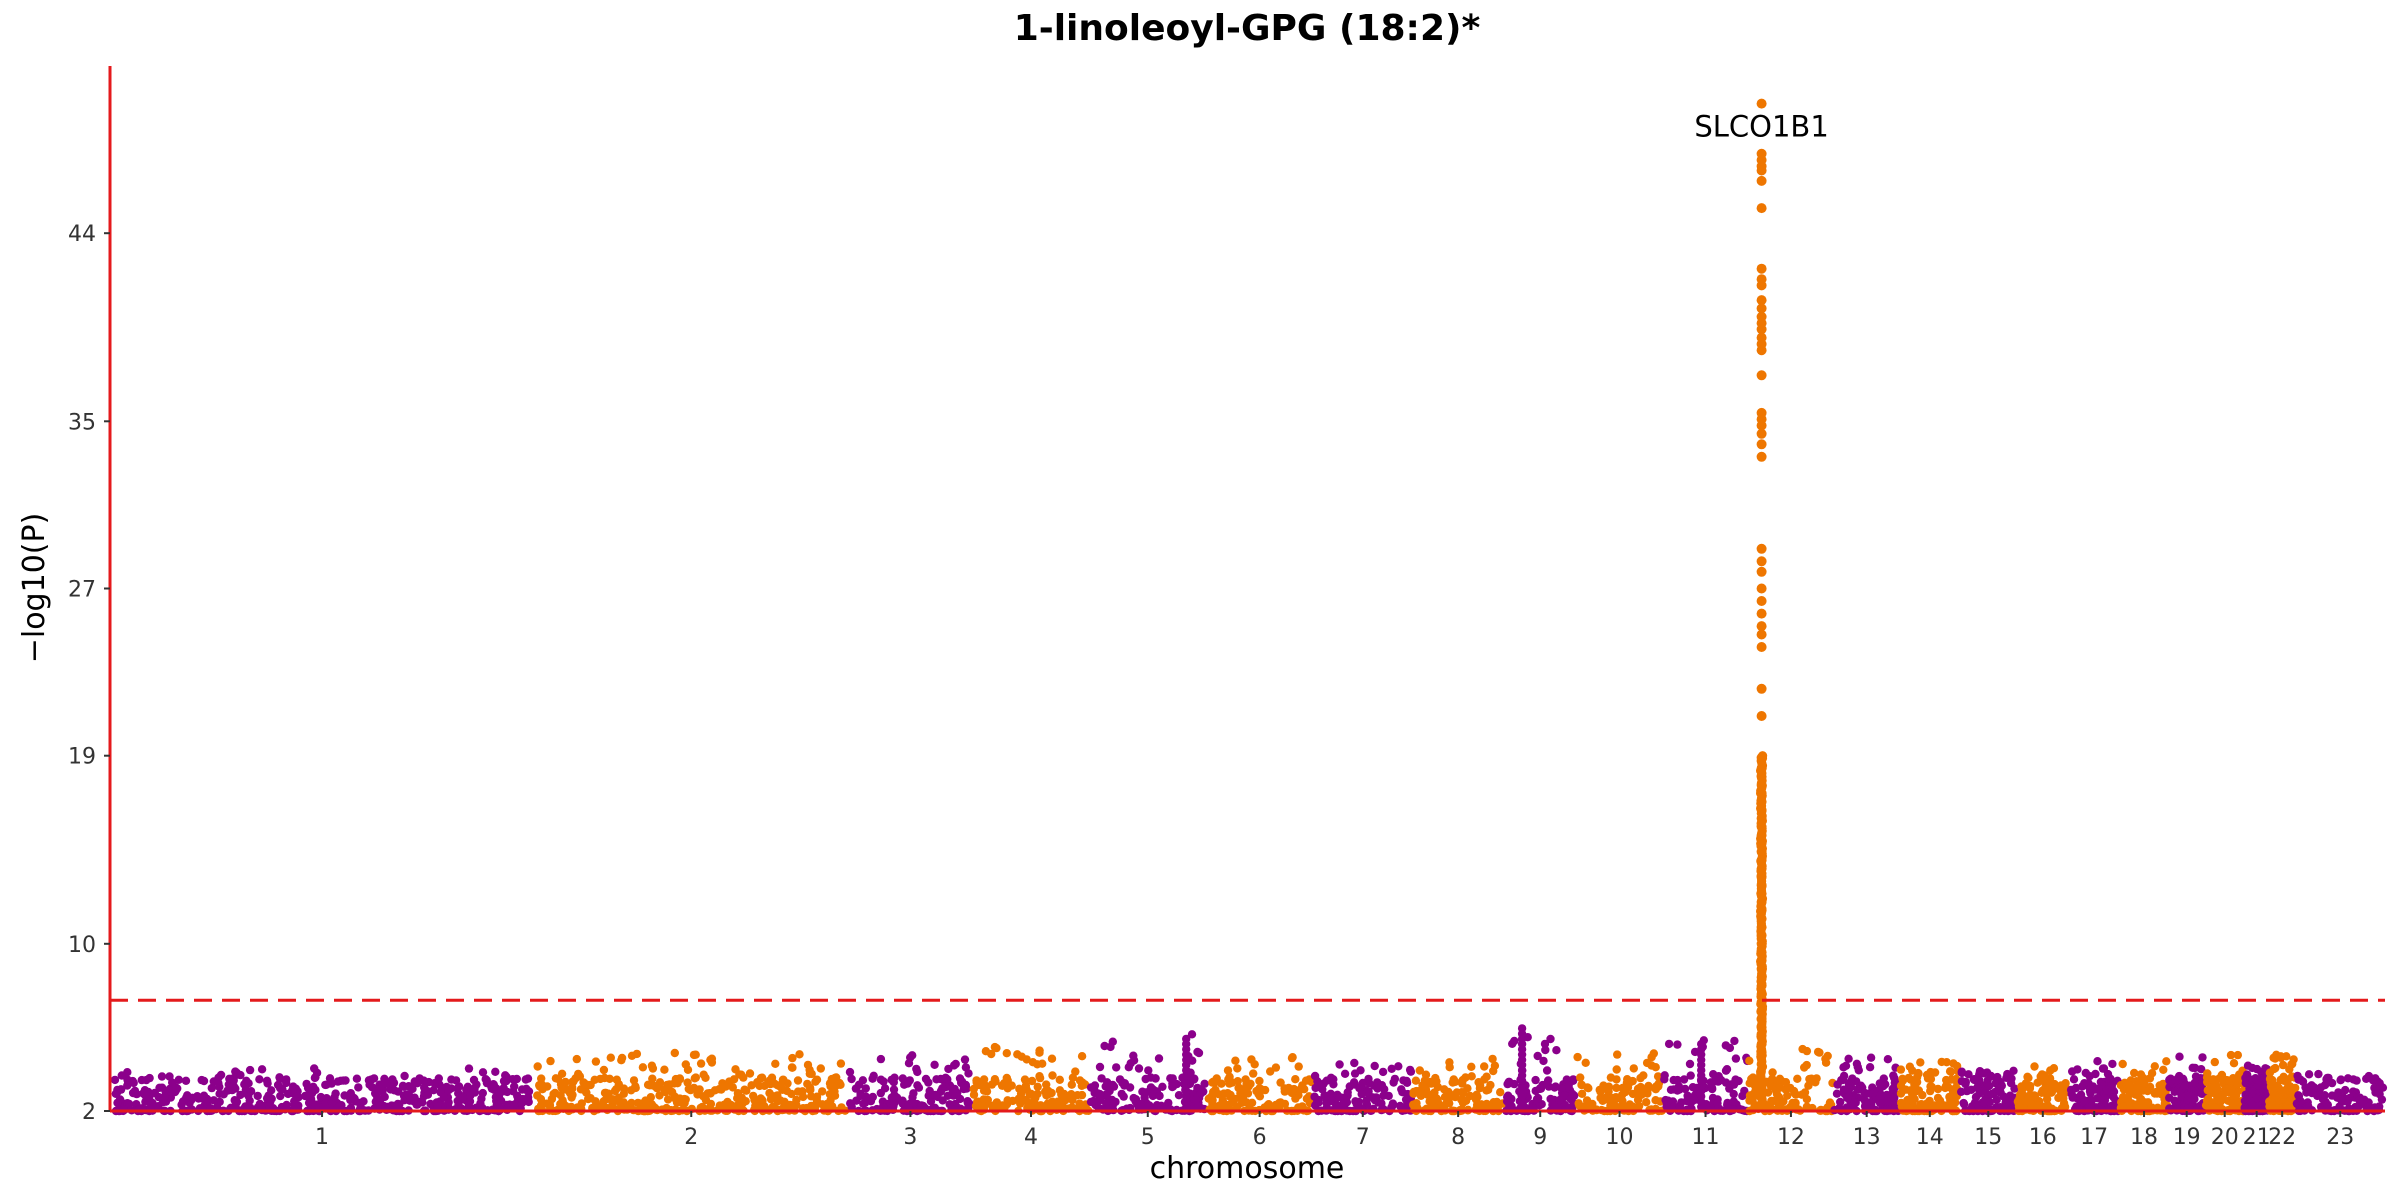 The width and height of the screenshot is (2400, 1200). I want to click on x-tick-label: 21, so click(2257, 1137).